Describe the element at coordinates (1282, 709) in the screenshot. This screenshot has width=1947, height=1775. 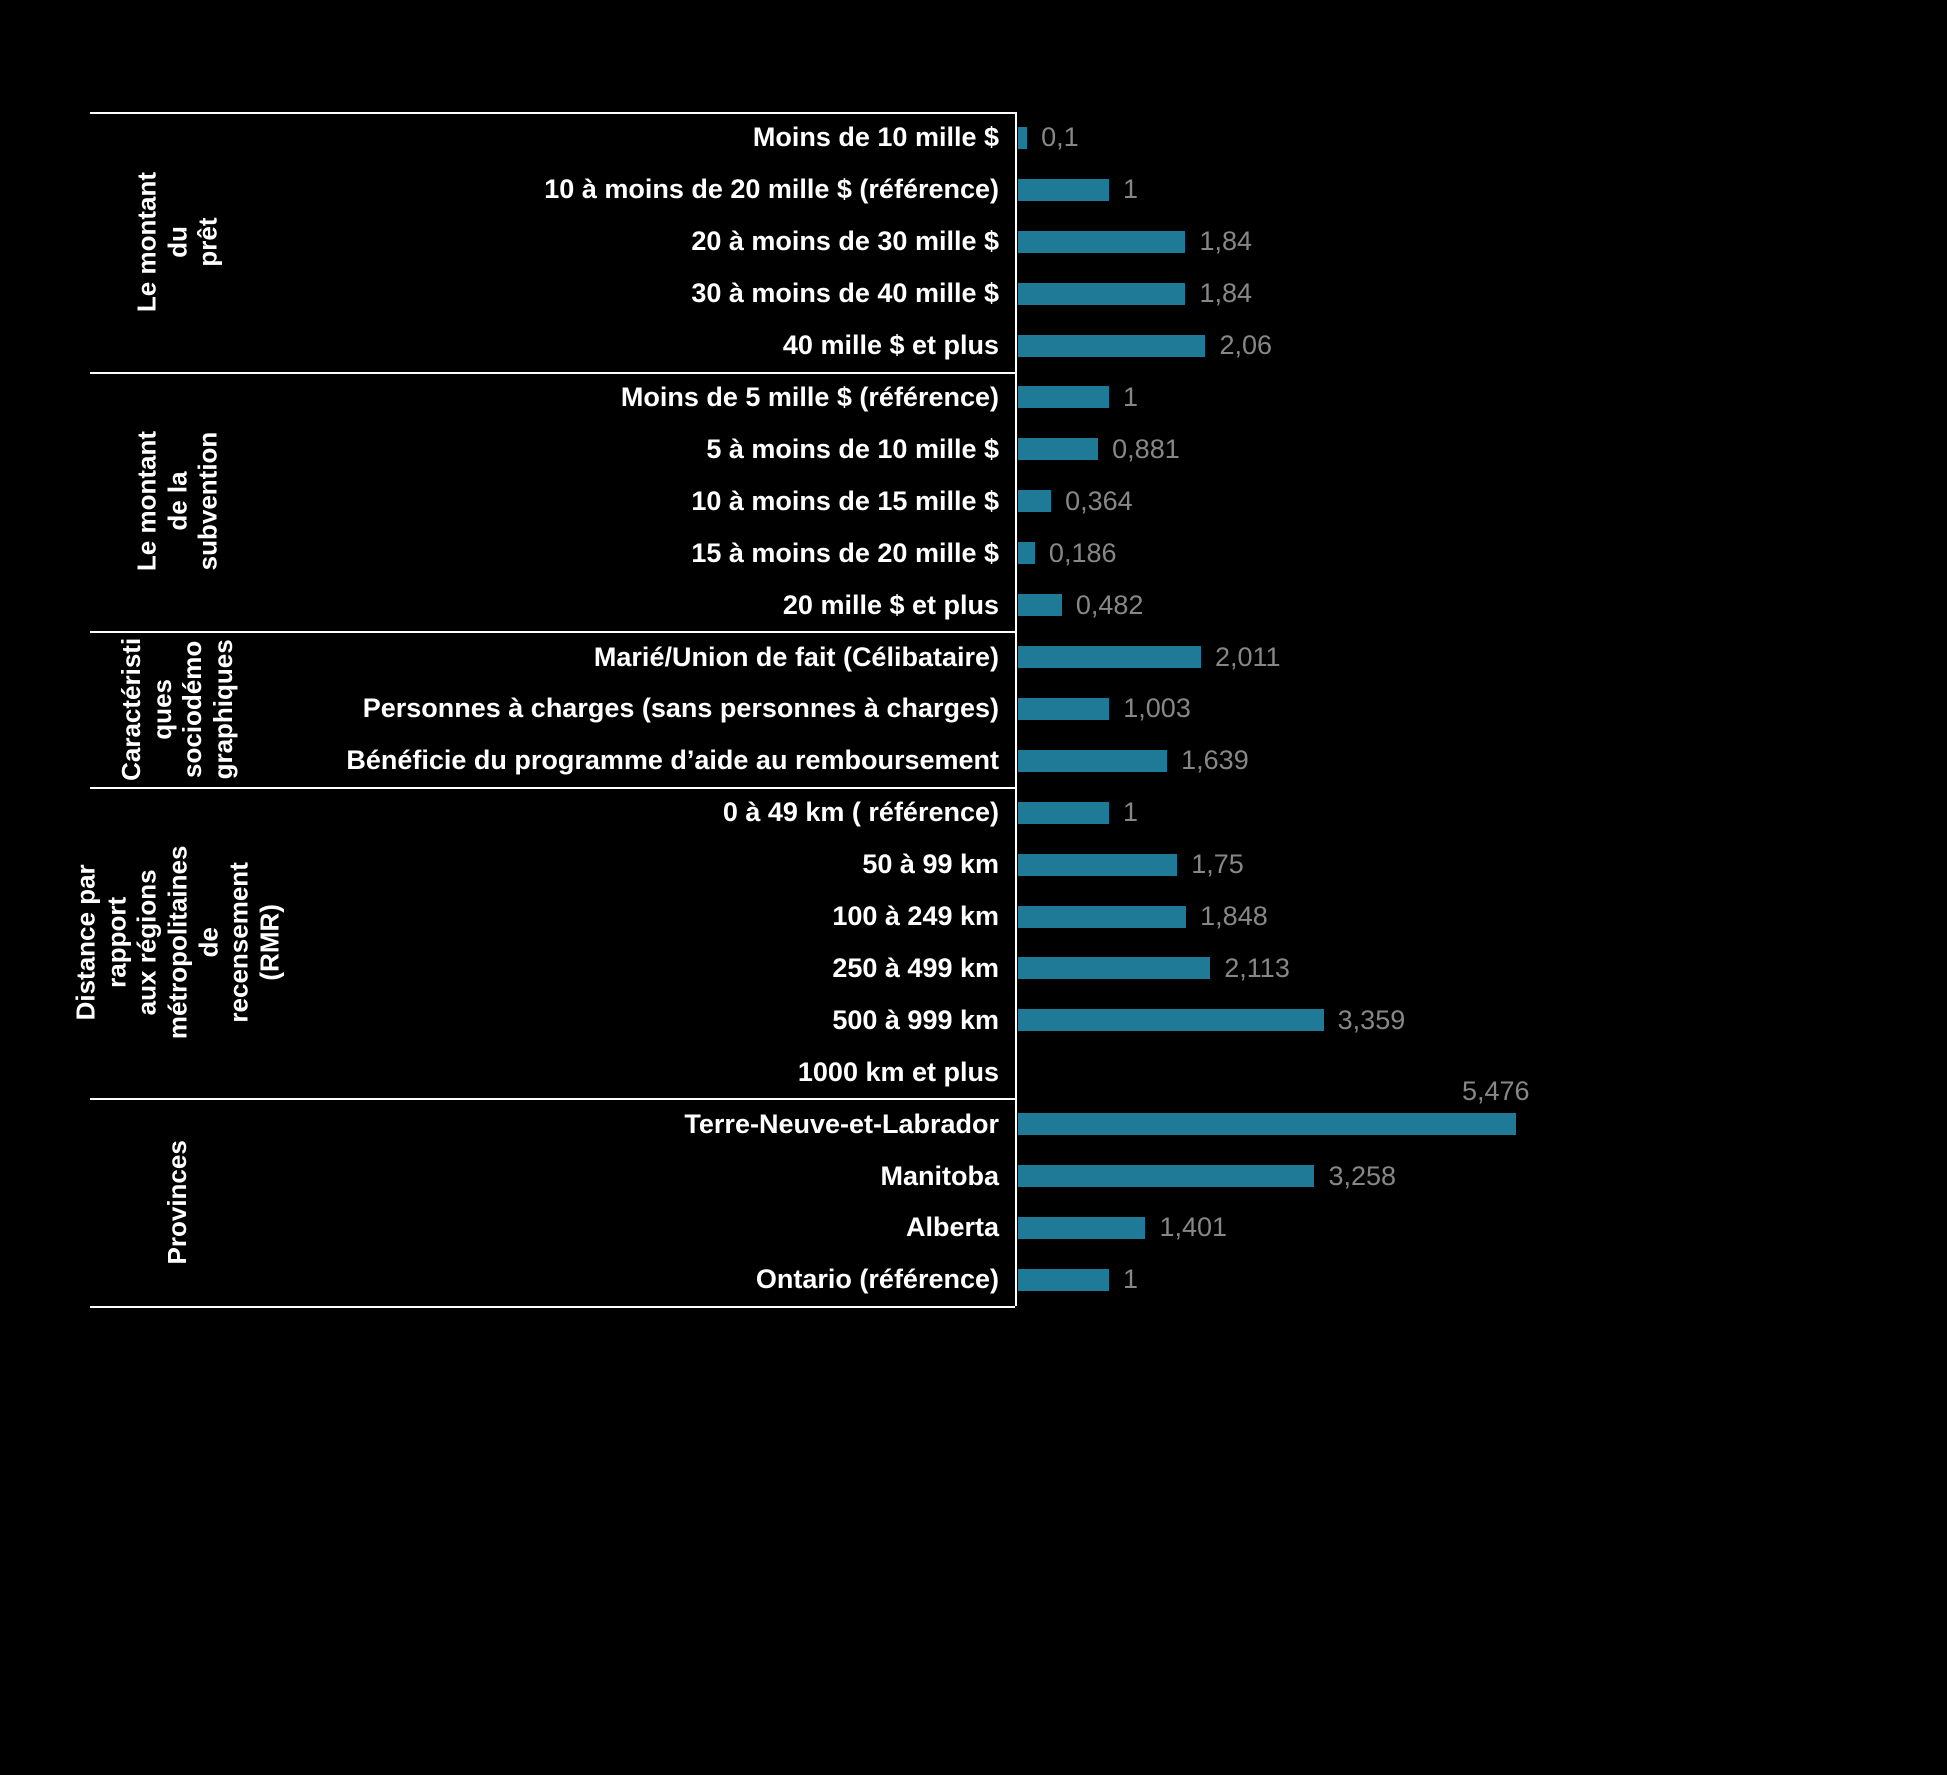
I see `bar-area: 1,003` at that location.